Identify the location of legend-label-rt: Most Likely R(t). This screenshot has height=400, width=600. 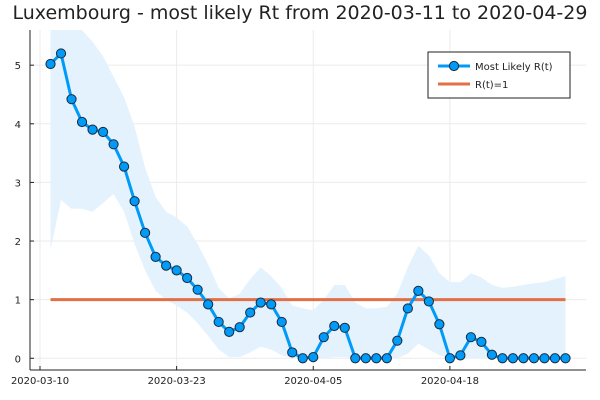
(514, 67).